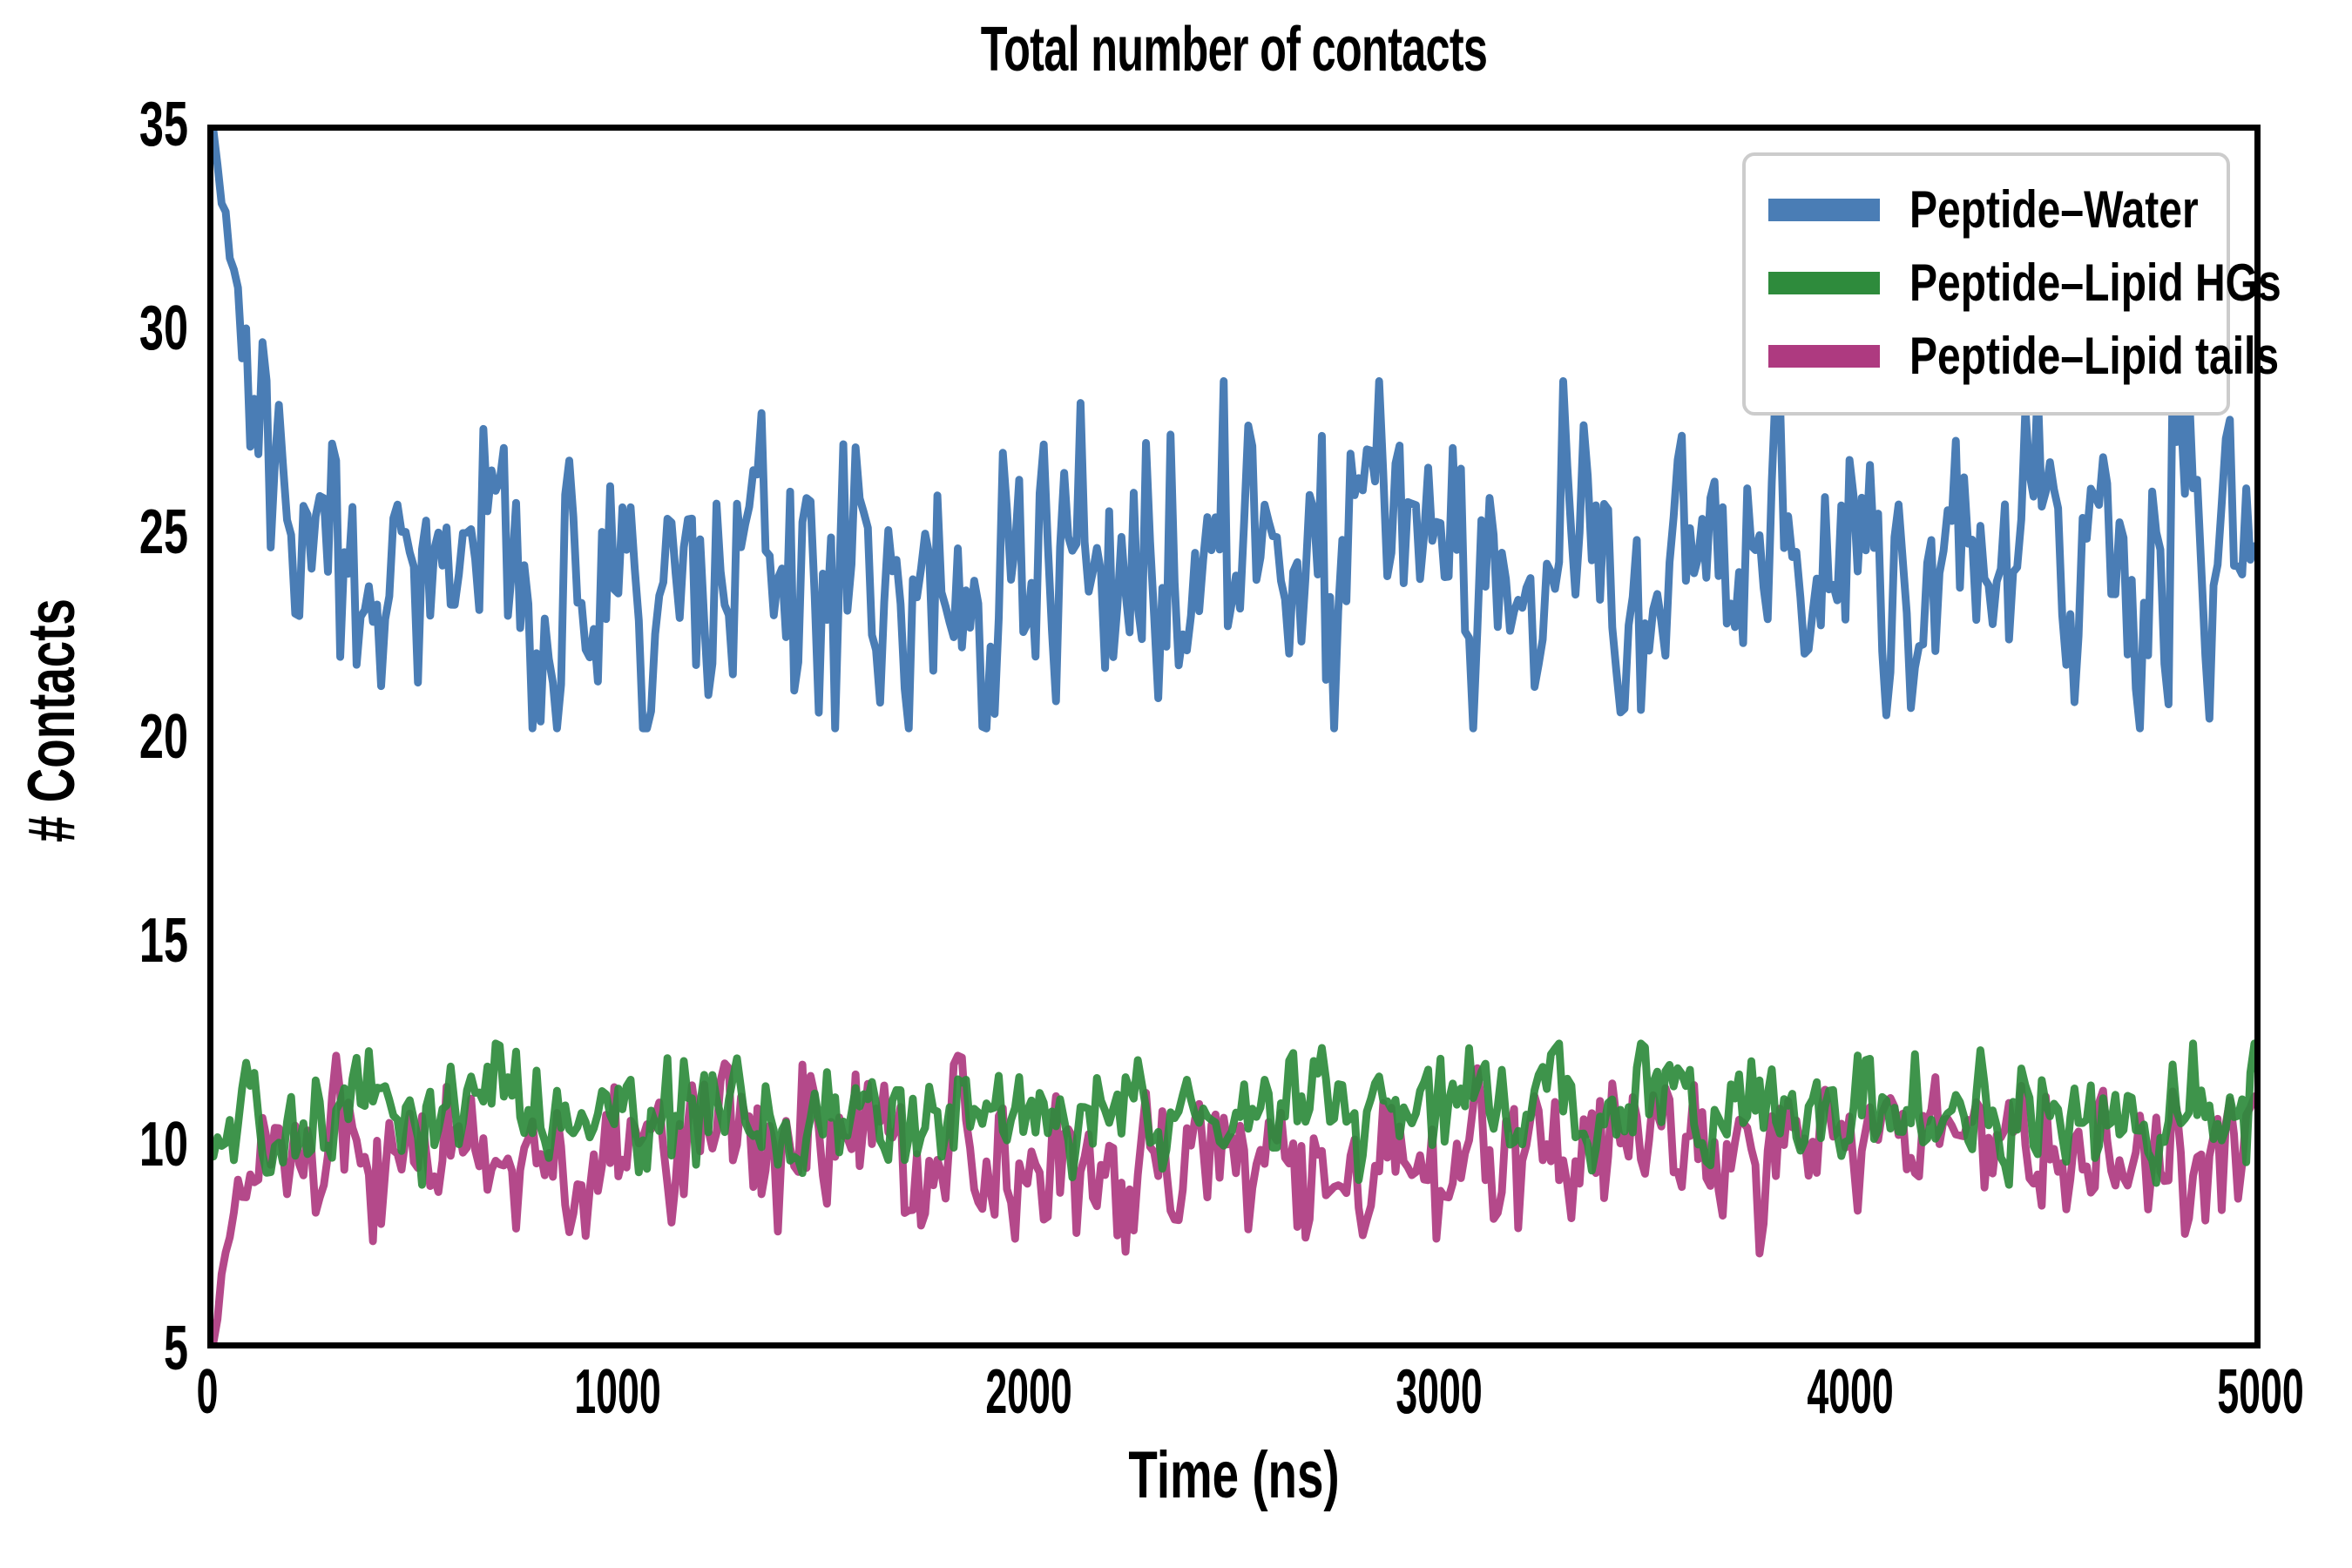 This screenshot has width=2352, height=1568. I want to click on series-line-peptide-lipid-hgs, so click(1233, 1114).